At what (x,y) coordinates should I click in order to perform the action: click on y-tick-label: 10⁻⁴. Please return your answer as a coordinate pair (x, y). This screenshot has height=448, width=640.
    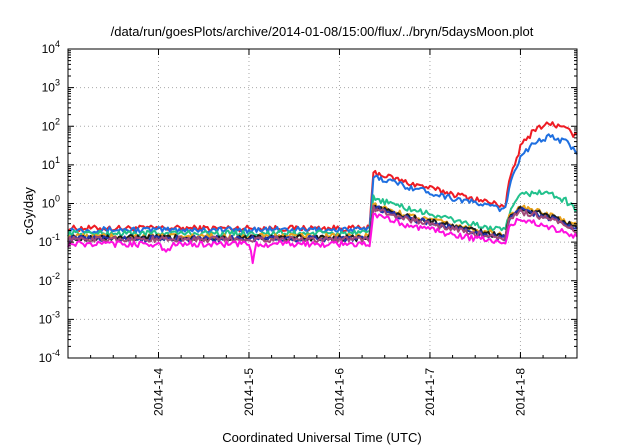
    Looking at the image, I should click on (49, 356).